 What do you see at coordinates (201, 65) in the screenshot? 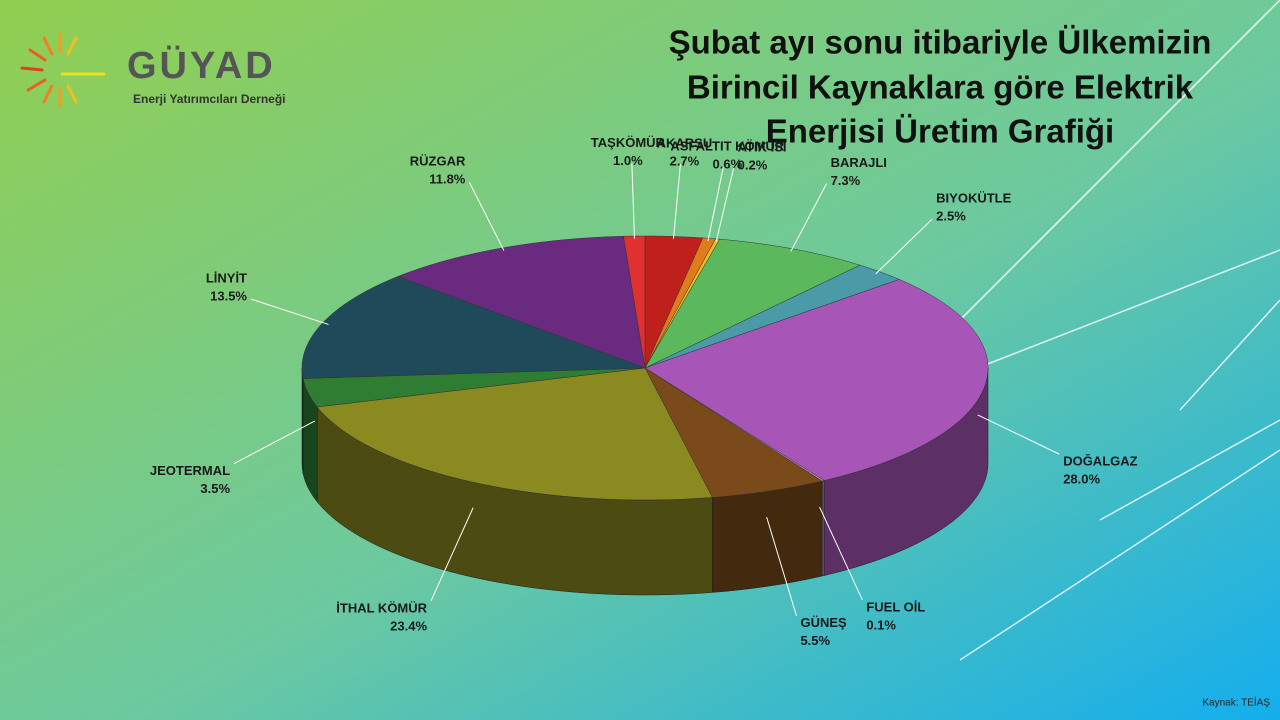
I see `logo-name: GÜYAD` at bounding box center [201, 65].